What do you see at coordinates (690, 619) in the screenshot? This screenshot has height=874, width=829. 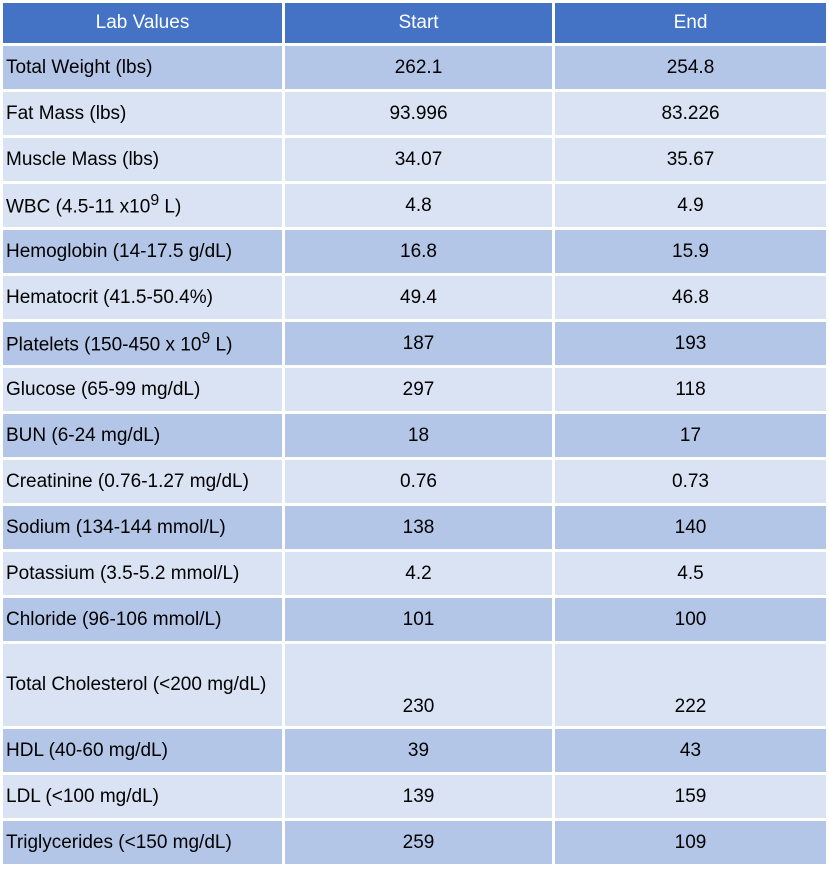 I see `end-value: 100` at bounding box center [690, 619].